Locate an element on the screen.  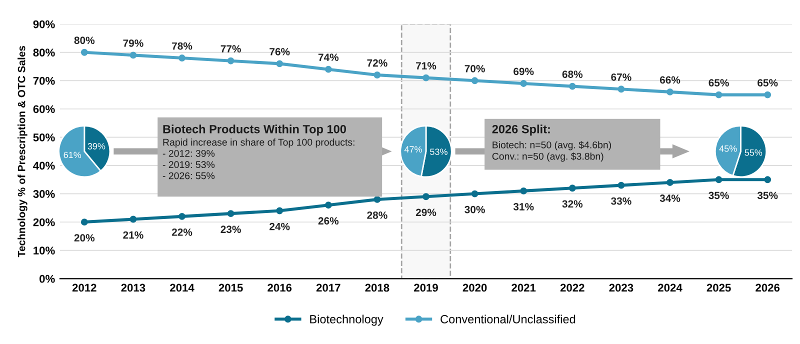
y-tick-label: 20% is located at coordinates (44, 222).